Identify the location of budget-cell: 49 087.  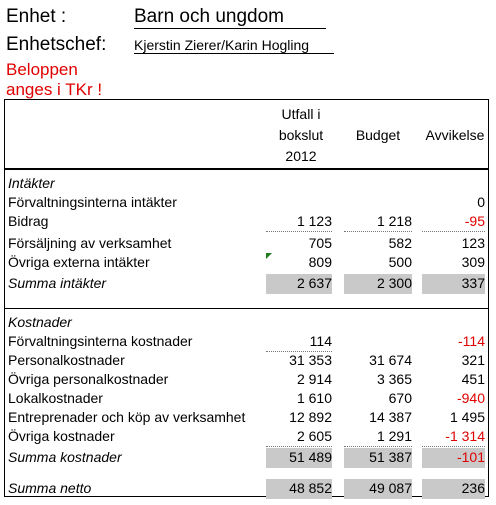
(378, 489).